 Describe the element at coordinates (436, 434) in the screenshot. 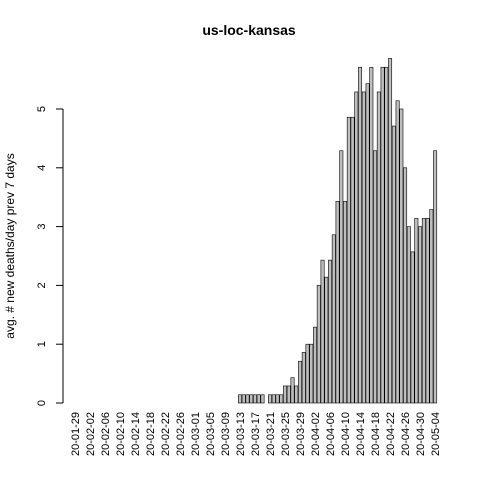

I see `x-tick-label-24: 20-05-04` at that location.